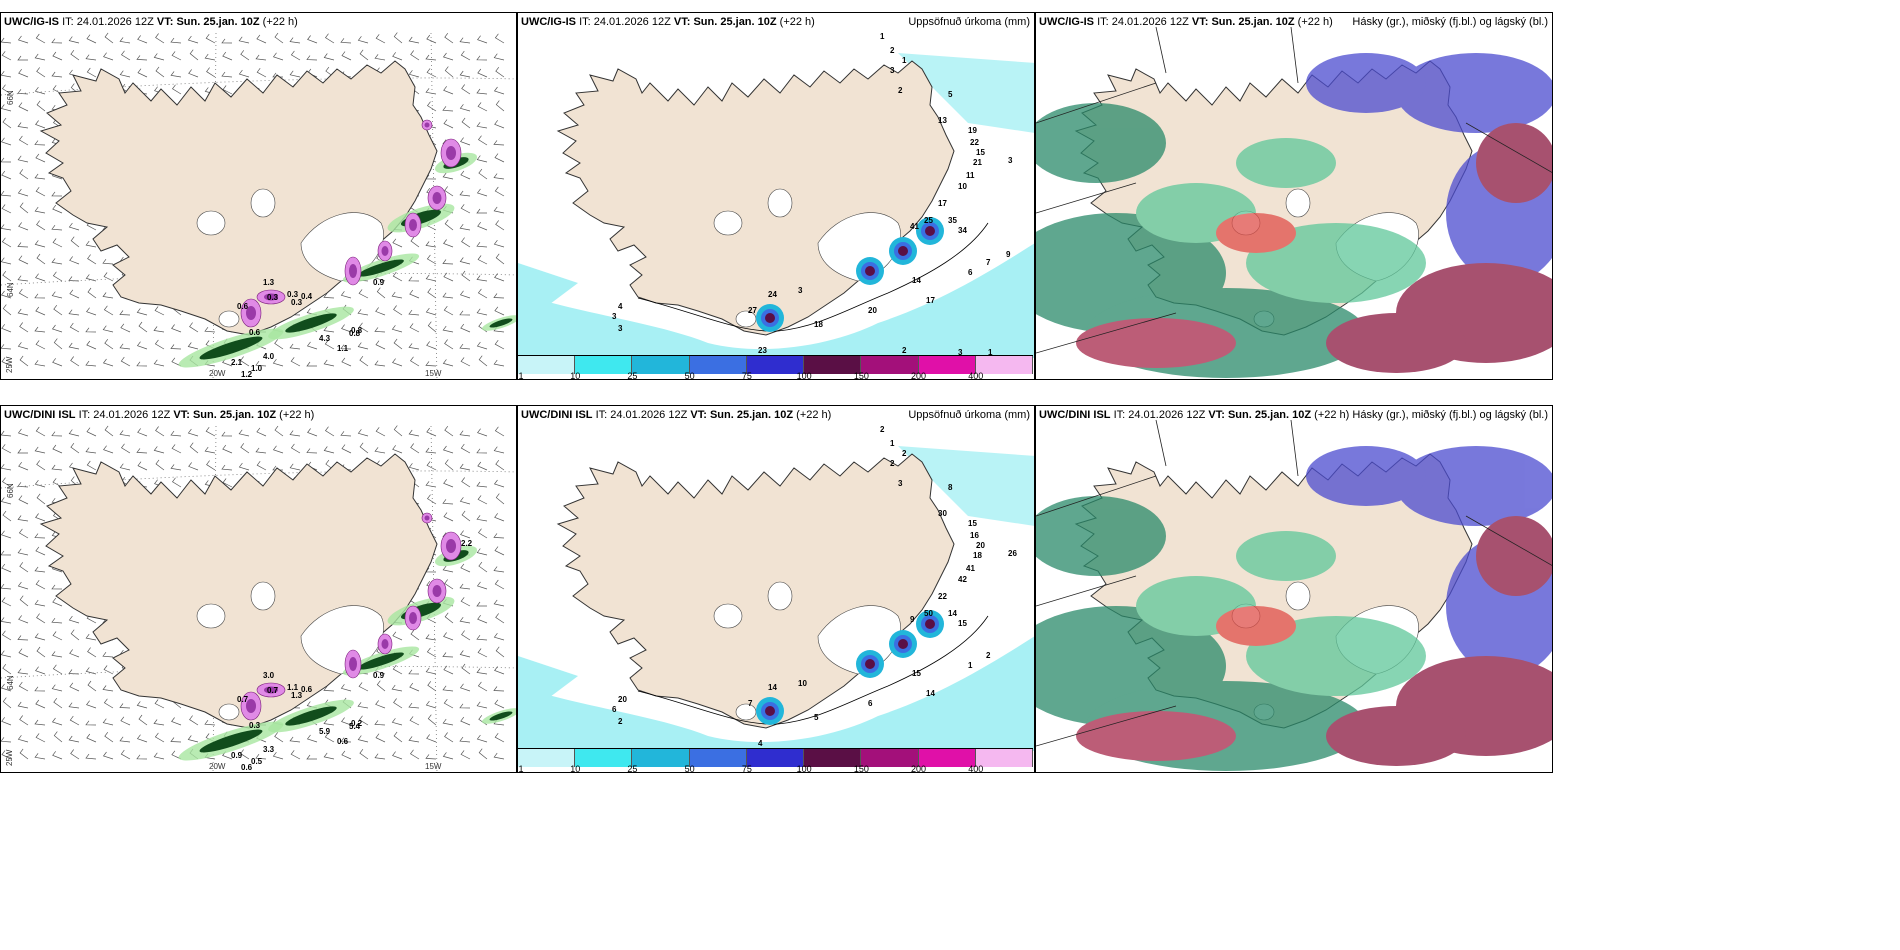 The height and width of the screenshot is (950, 1900). What do you see at coordinates (269, 675) in the screenshot?
I see `value-label: 3.0` at bounding box center [269, 675].